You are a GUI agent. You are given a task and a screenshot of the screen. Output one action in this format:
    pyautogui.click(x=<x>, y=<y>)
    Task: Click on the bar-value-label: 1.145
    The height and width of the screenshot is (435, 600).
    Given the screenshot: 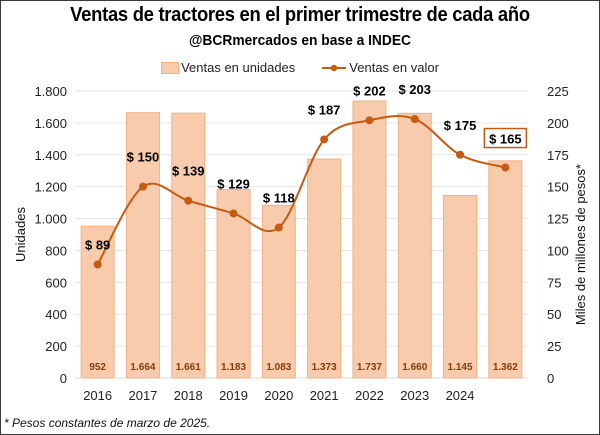 What is the action you would take?
    pyautogui.click(x=460, y=367)
    